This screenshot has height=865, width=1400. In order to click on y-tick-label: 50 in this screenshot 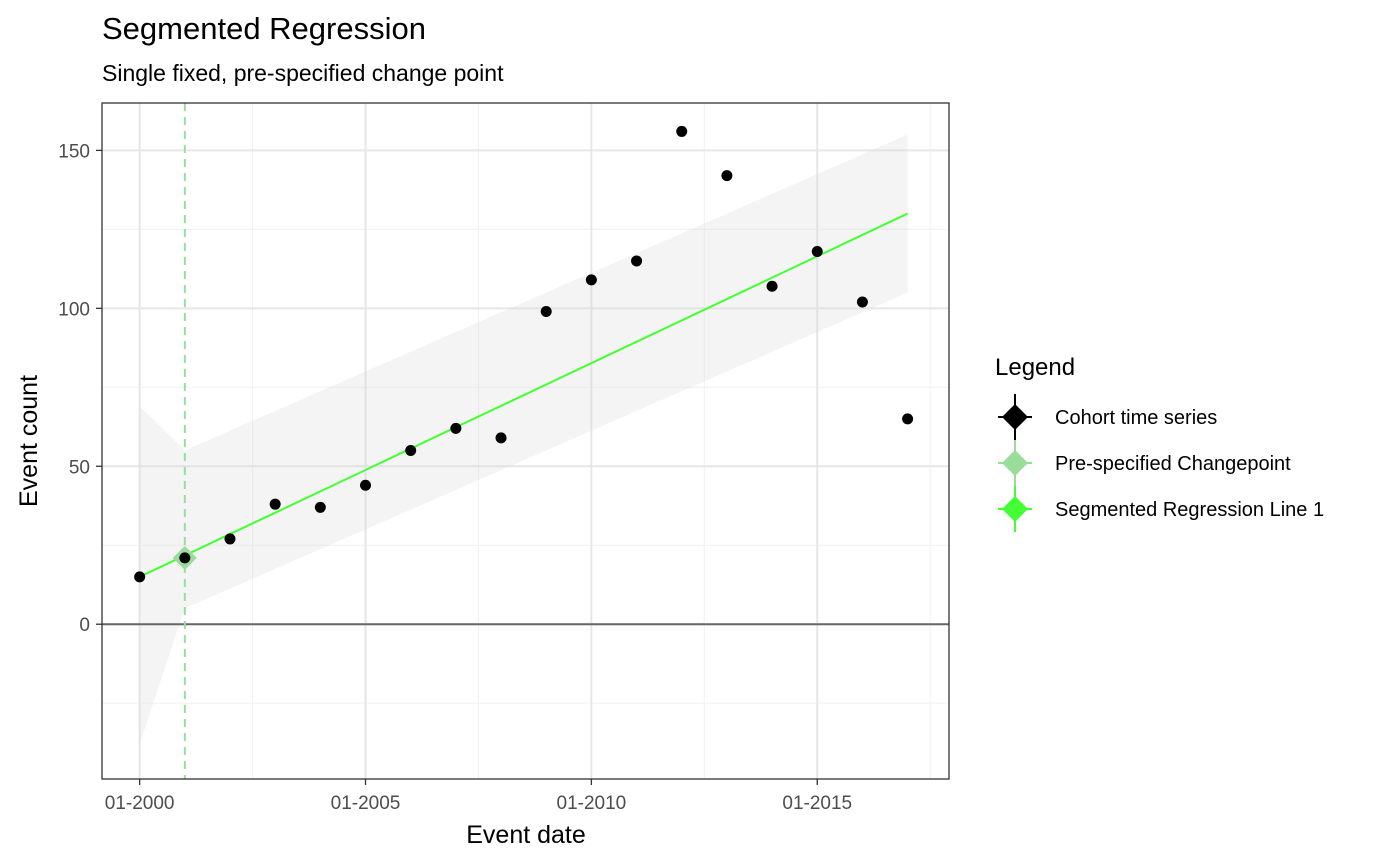, I will do `click(79, 467)`.